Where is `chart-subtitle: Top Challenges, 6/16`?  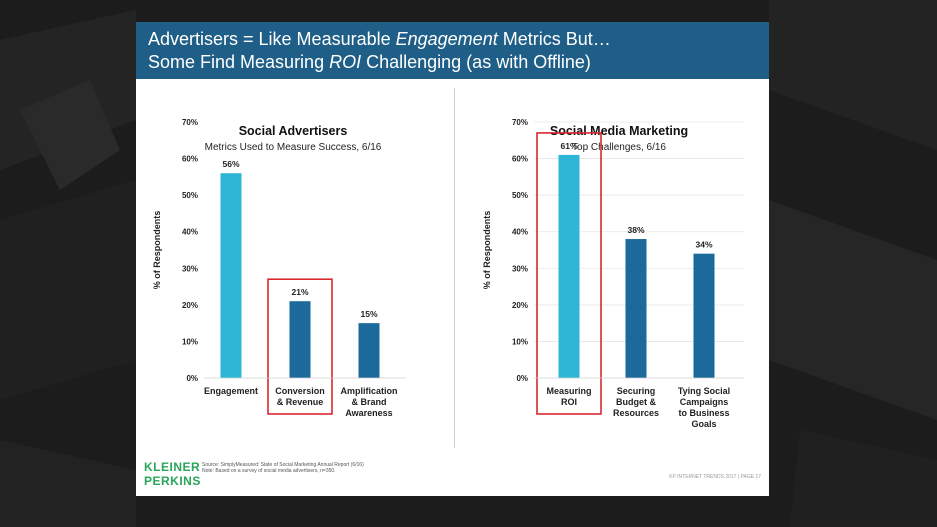 chart-subtitle: Top Challenges, 6/16 is located at coordinates (619, 147).